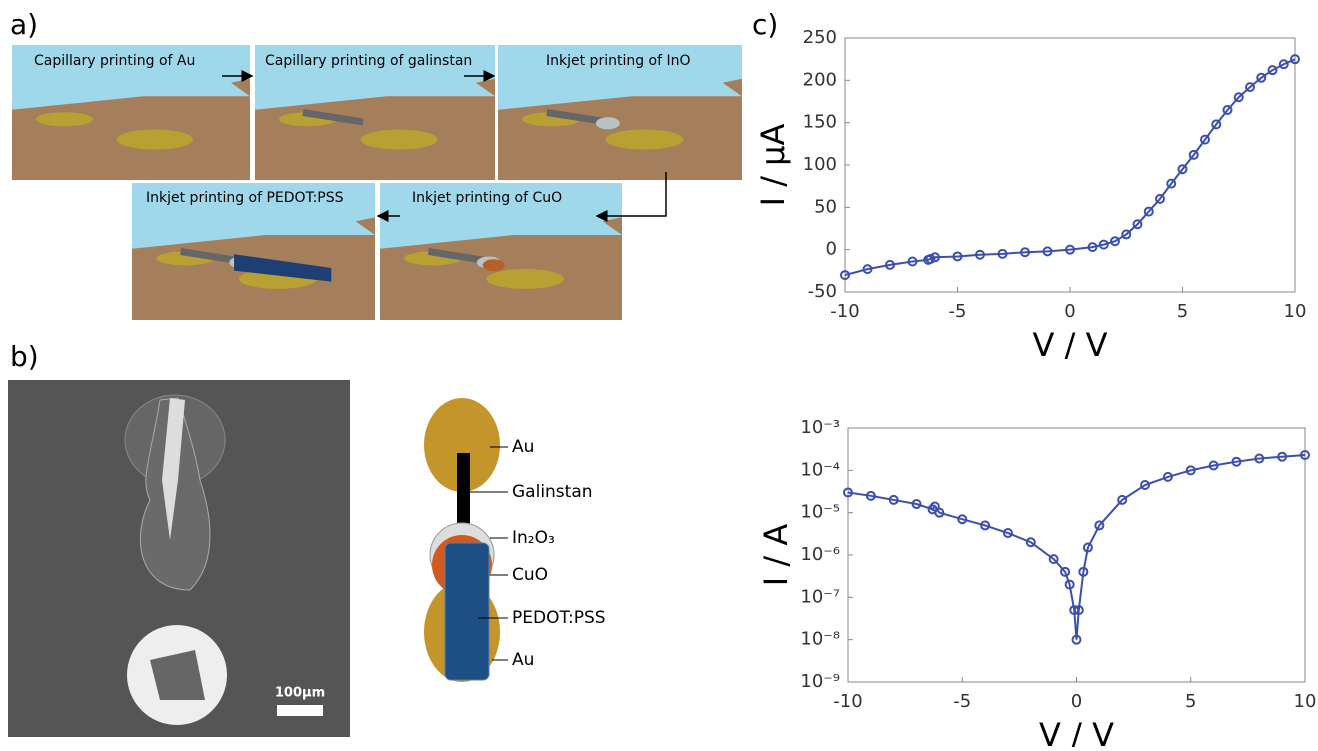  Describe the element at coordinates (24, 24) in the screenshot. I see `panel-label: a)` at that location.